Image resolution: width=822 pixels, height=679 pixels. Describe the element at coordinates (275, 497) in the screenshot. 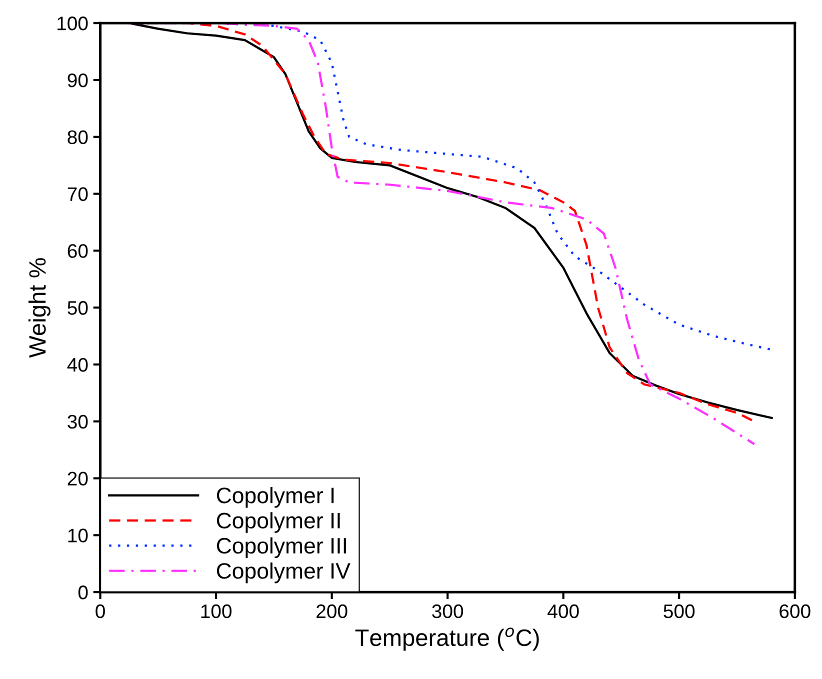

I see `legend-label: Copolymer I` at that location.